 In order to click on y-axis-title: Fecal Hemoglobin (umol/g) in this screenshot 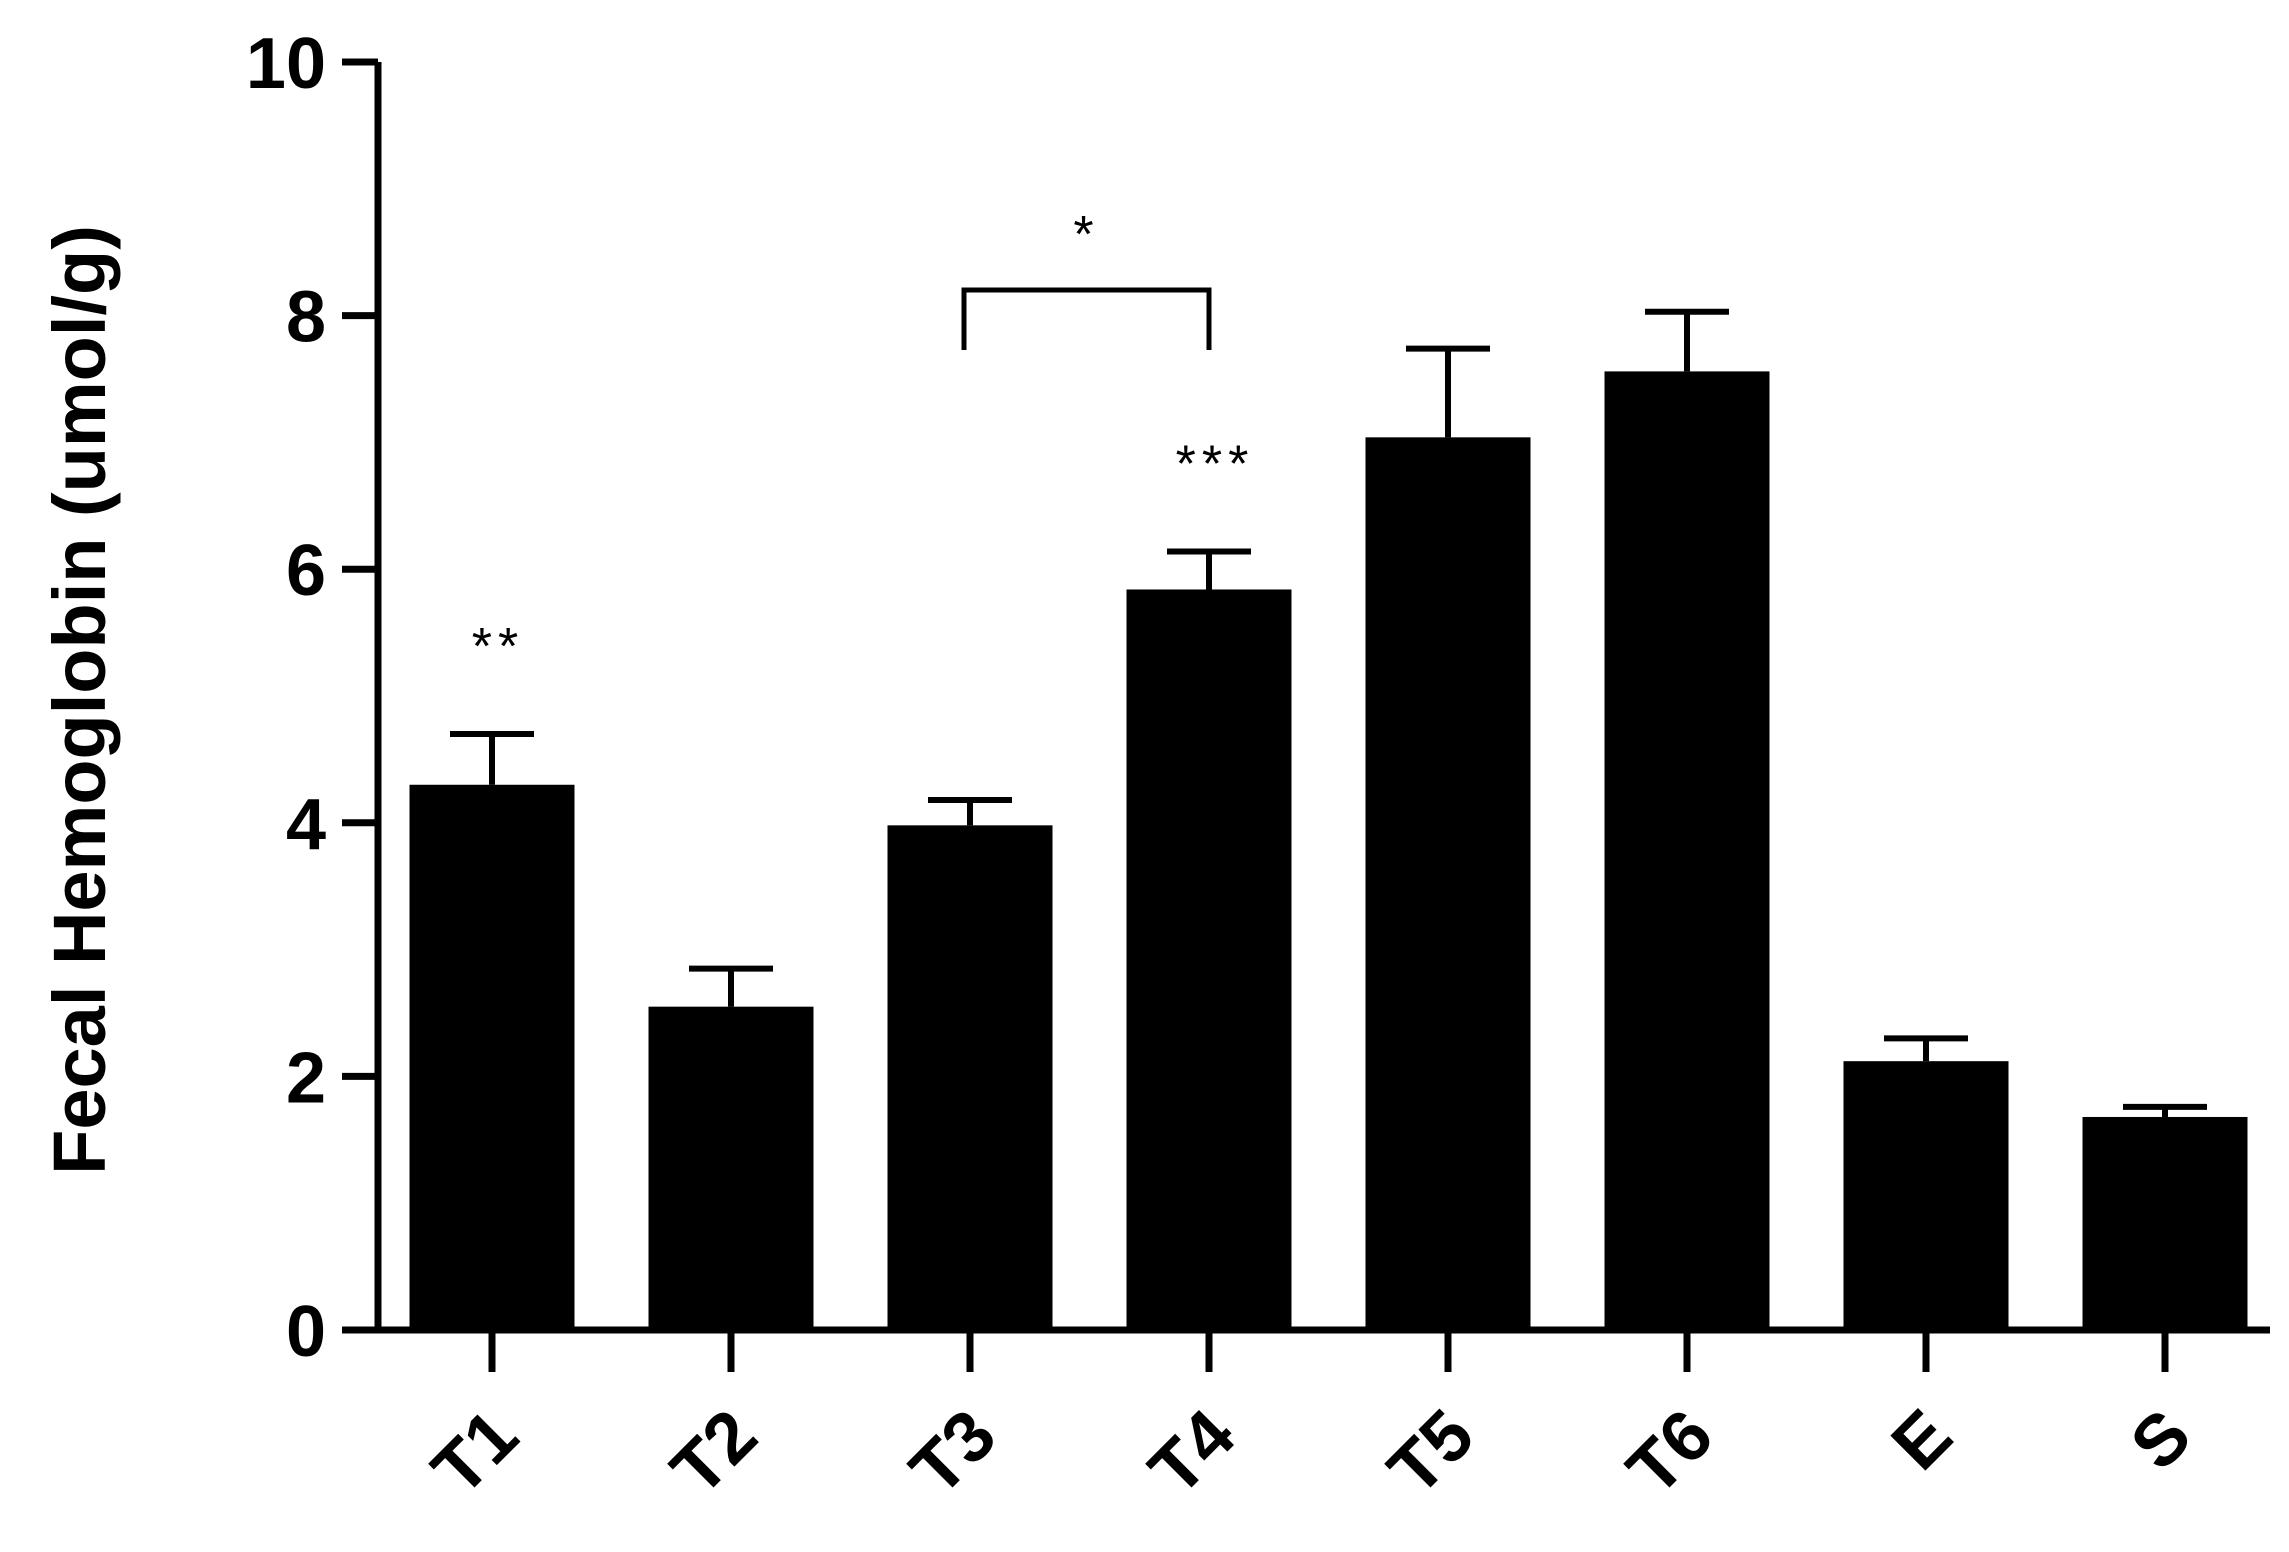, I will do `click(79, 700)`.